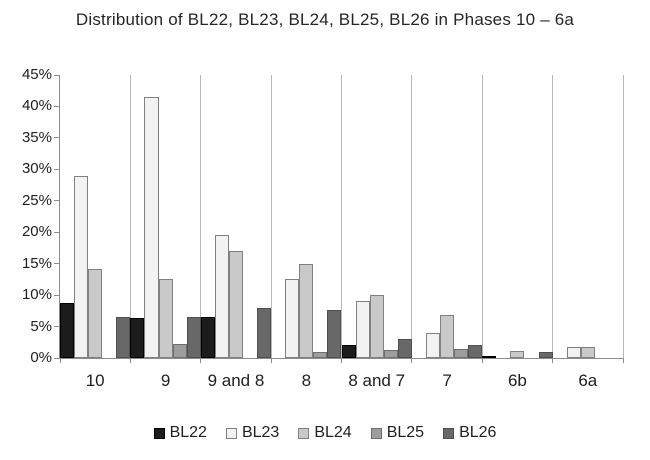 The width and height of the screenshot is (650, 460). Describe the element at coordinates (377, 380) in the screenshot. I see `x-category-label: 8 and 7` at that location.